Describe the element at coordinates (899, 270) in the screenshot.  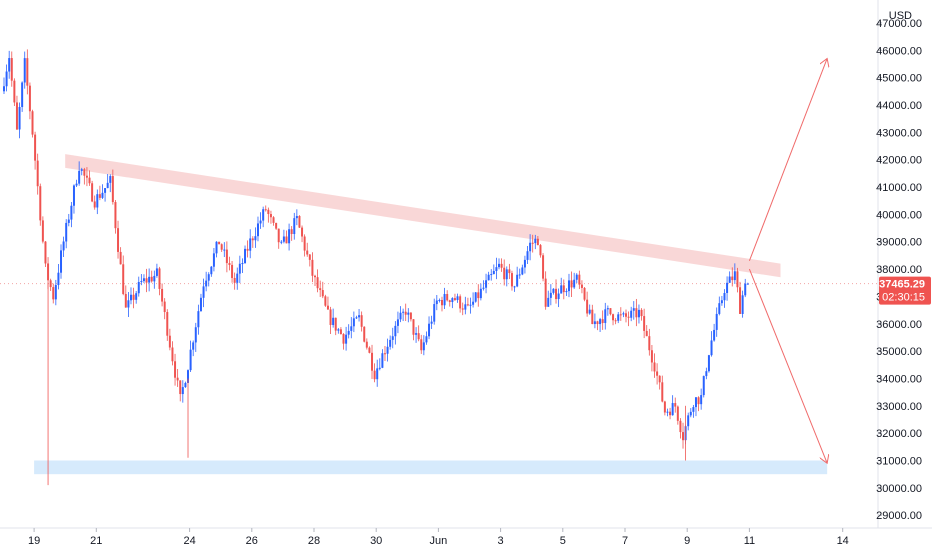
I see `price-tick-label: 38000.00` at that location.